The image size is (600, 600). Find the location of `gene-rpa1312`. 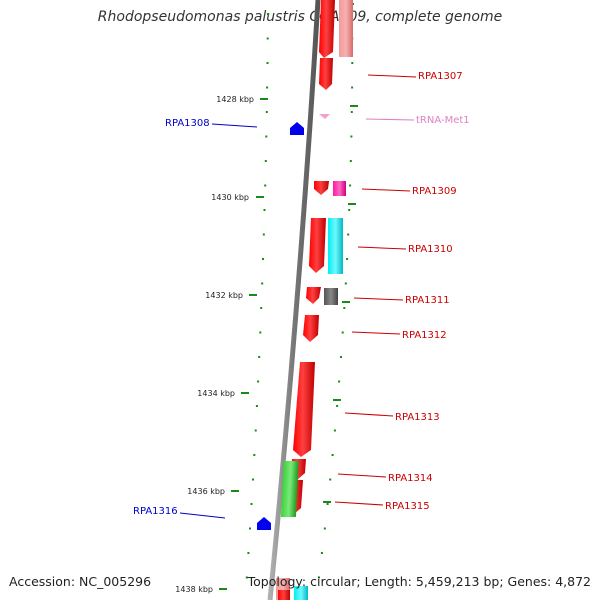

gene-rpa1312 is located at coordinates (311, 328).